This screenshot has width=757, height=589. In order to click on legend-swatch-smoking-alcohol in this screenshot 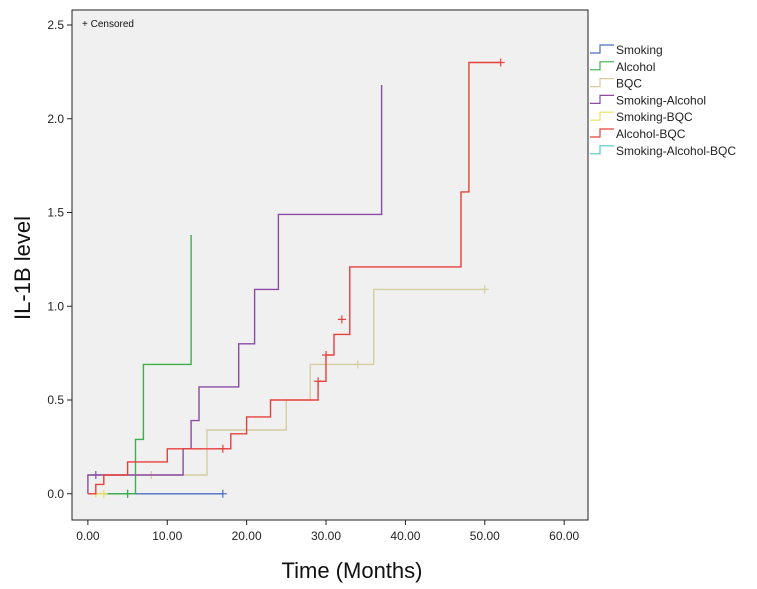, I will do `click(602, 99)`.